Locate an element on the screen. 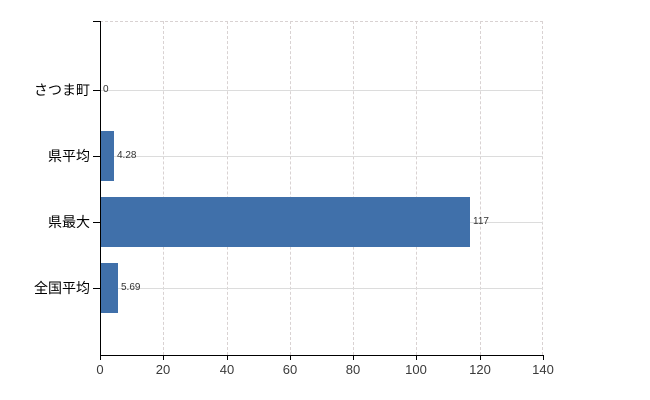 This screenshot has width=650, height=400. y-axis-top-tick is located at coordinates (96, 21).